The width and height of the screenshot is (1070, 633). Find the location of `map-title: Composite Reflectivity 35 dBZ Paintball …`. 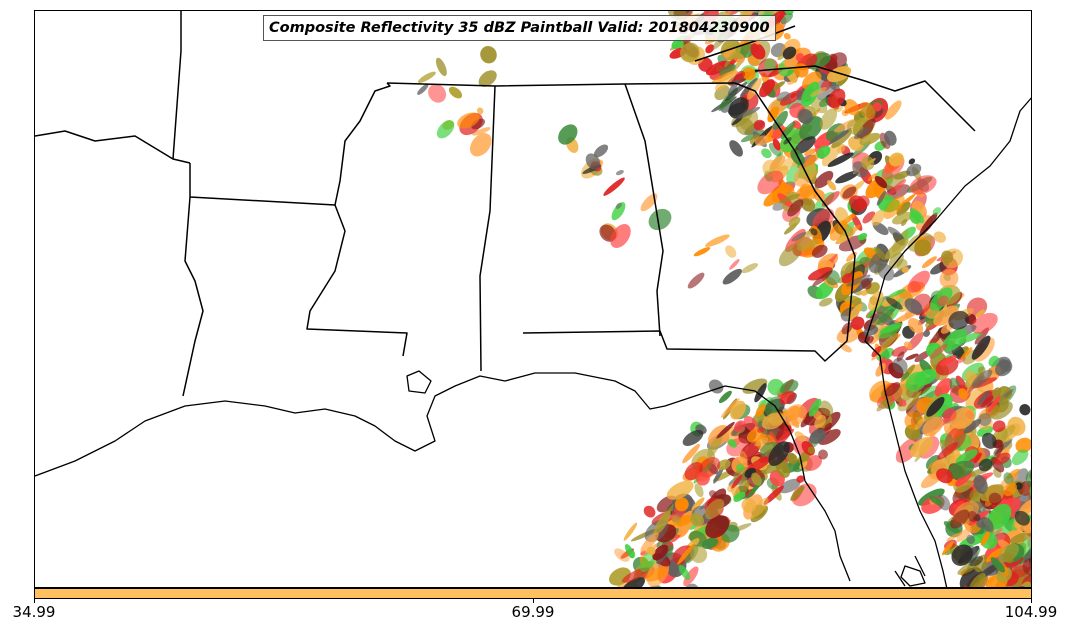

map-title: Composite Reflectivity 35 dBZ Paintball … is located at coordinates (519, 28).